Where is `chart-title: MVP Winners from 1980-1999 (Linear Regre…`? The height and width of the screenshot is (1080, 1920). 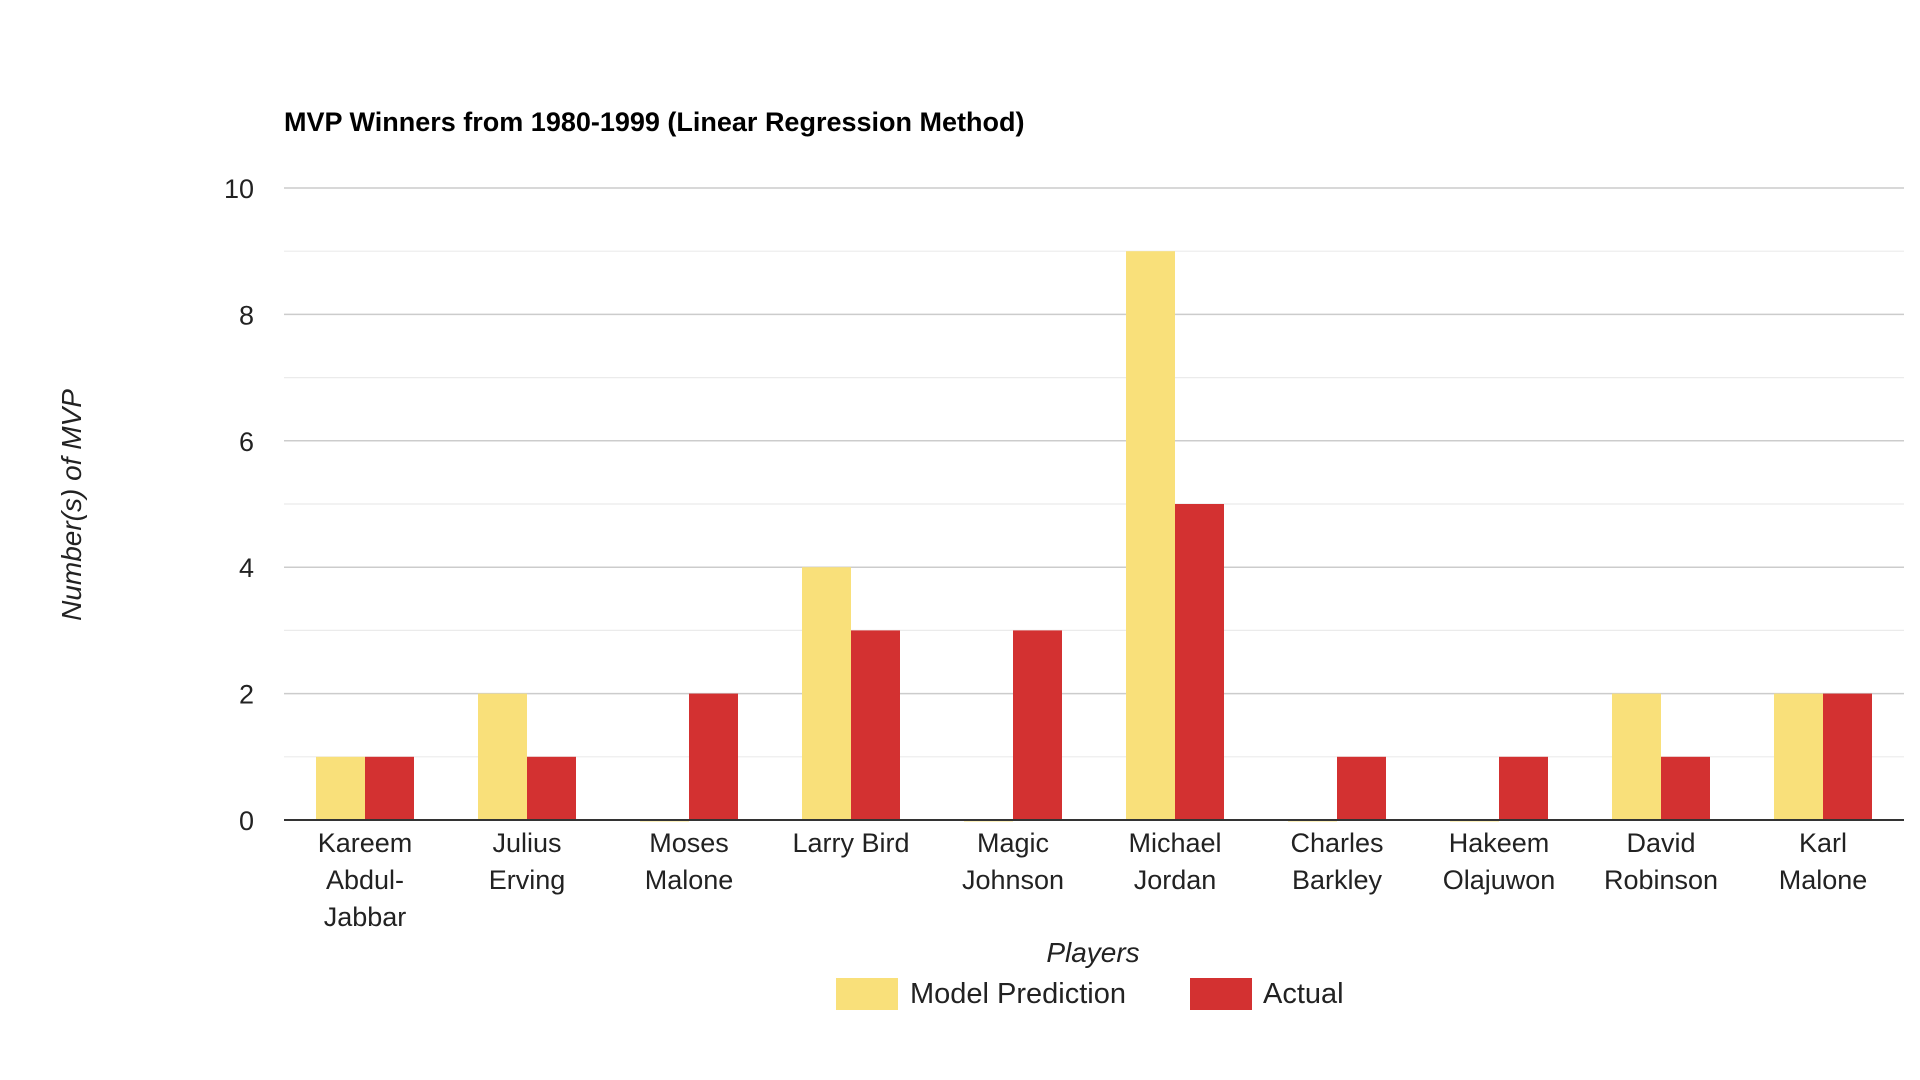 chart-title: MVP Winners from 1980-1999 (Linear Regre… is located at coordinates (654, 122).